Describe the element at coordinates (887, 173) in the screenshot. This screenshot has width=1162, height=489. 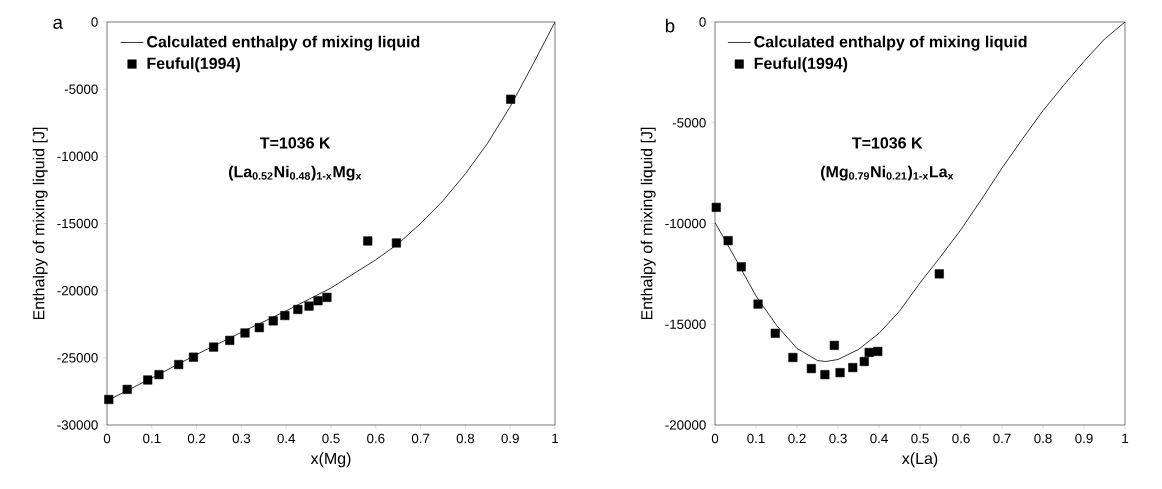
I see `annotation: (Mg$_{0.79}$Ni$_{0.21}$)$_{1-x}$La$_{x}$` at that location.